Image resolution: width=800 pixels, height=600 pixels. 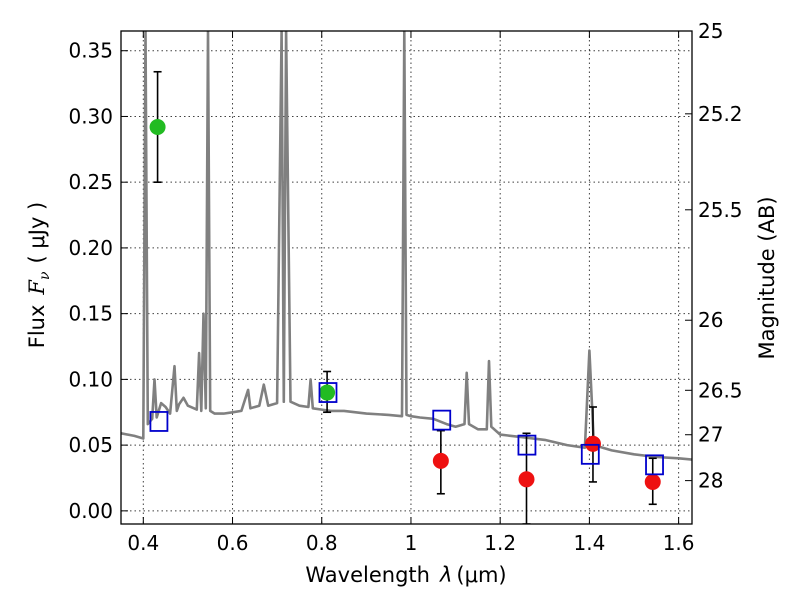 What do you see at coordinates (710, 31) in the screenshot?
I see `y2-tick-label: 25` at bounding box center [710, 31].